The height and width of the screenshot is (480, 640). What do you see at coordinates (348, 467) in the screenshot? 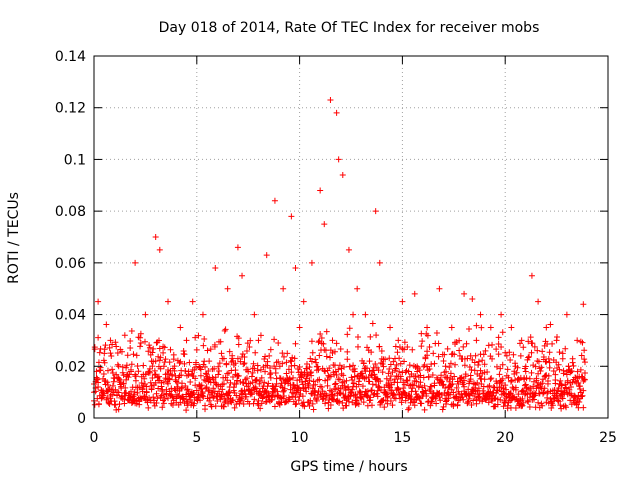
I see `x-axis-label: GPS time / hours` at bounding box center [348, 467].